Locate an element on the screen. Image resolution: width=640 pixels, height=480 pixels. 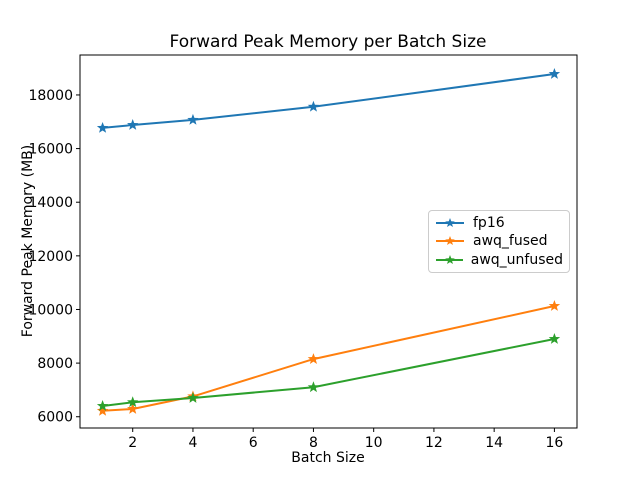
legend-marker-fp16 is located at coordinates (450, 223).